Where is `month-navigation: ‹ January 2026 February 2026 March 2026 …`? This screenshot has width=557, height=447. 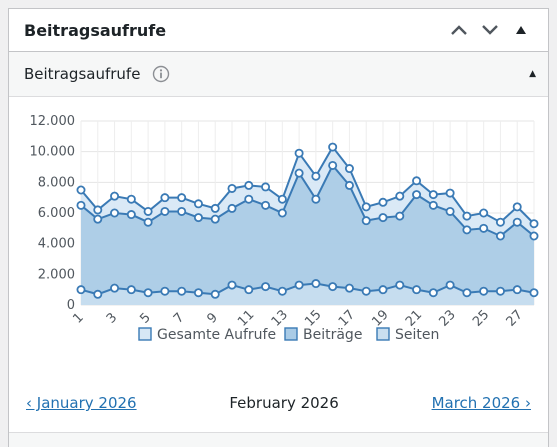
month-navigation: ‹ January 2026 February 2026 March 2026 … is located at coordinates (278, 403).